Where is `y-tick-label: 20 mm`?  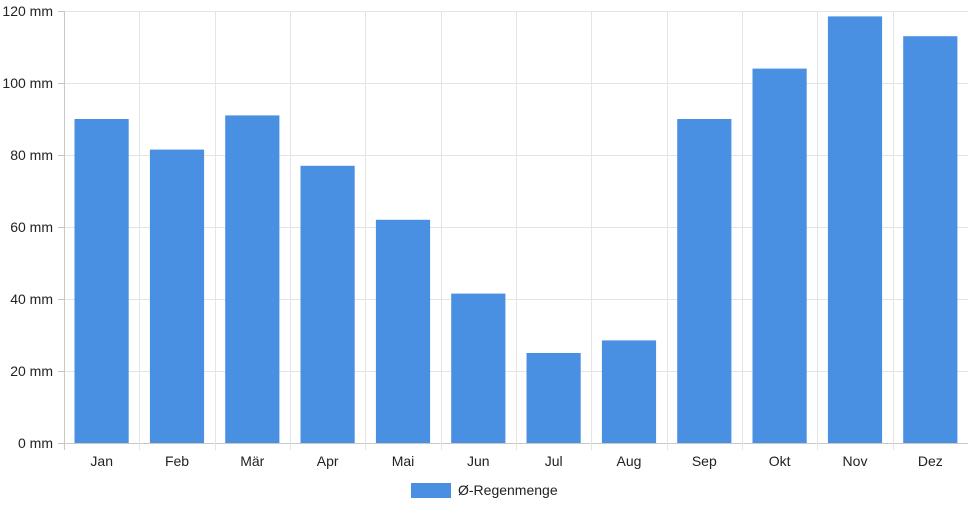 y-tick-label: 20 mm is located at coordinates (31, 371).